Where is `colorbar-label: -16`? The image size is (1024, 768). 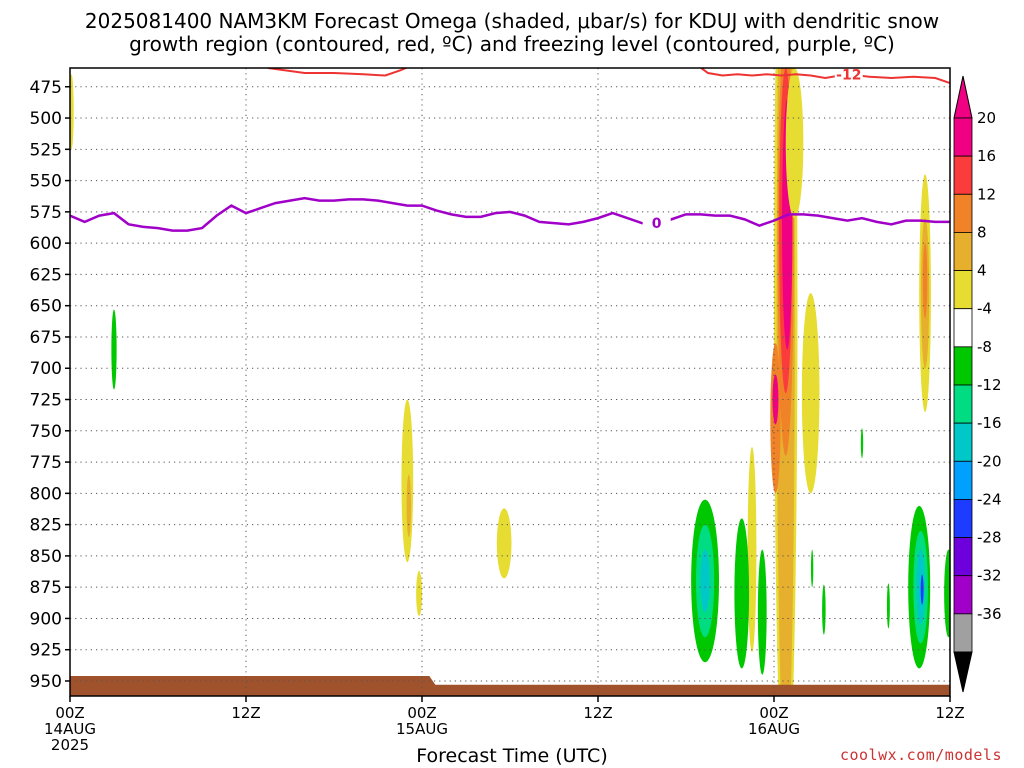 colorbar-label: -16 is located at coordinates (989, 423).